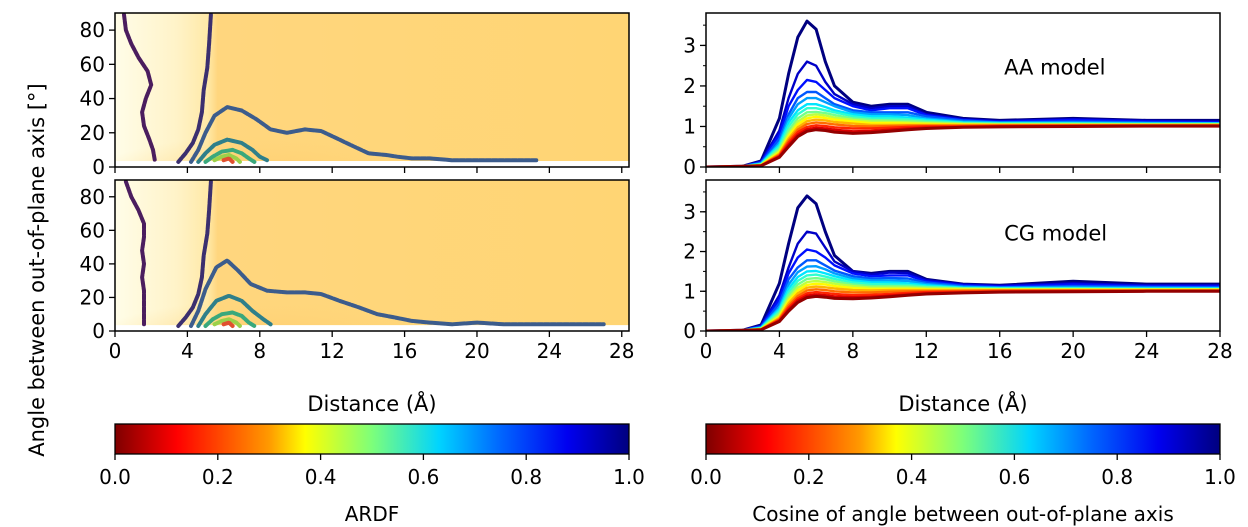 The width and height of the screenshot is (1248, 527). What do you see at coordinates (372, 474) in the screenshot?
I see `colorbar-left: 0.0 0.2 0.4 0.6 0.8 1.0 ARDF` at bounding box center [372, 474].